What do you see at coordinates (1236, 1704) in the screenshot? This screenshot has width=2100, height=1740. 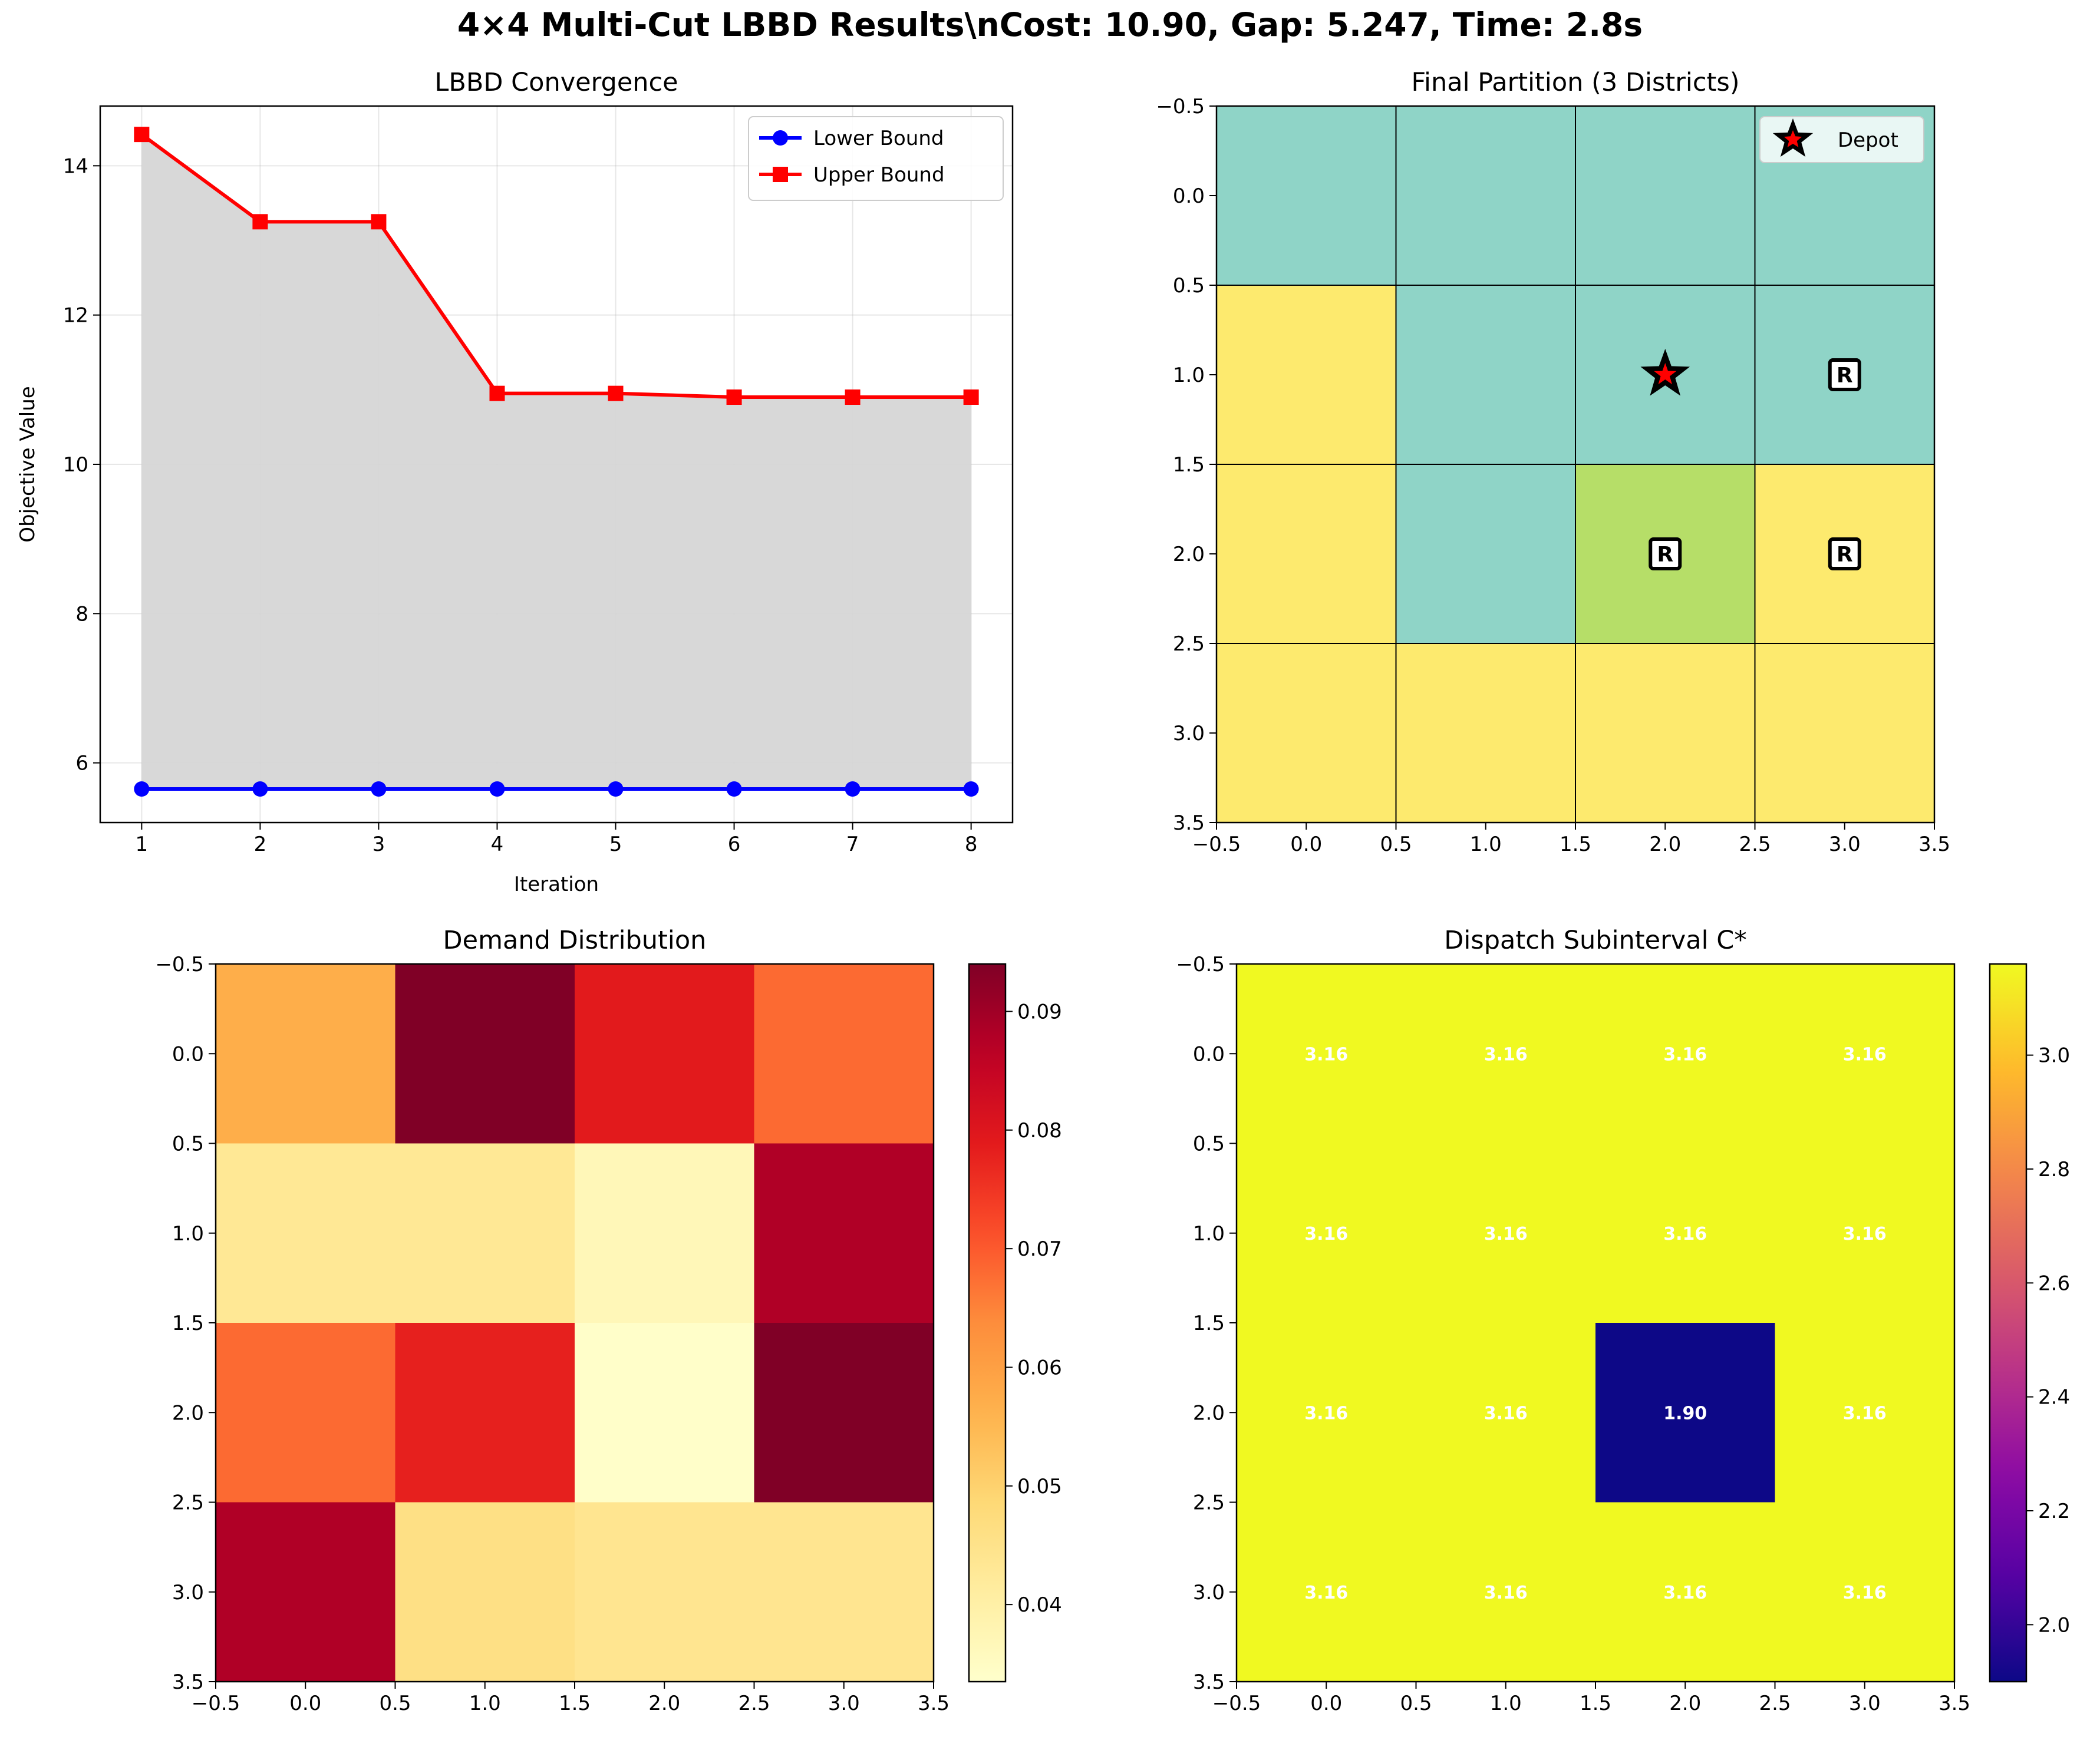 I see `dispatch-xtick-label: −0.5` at bounding box center [1236, 1704].